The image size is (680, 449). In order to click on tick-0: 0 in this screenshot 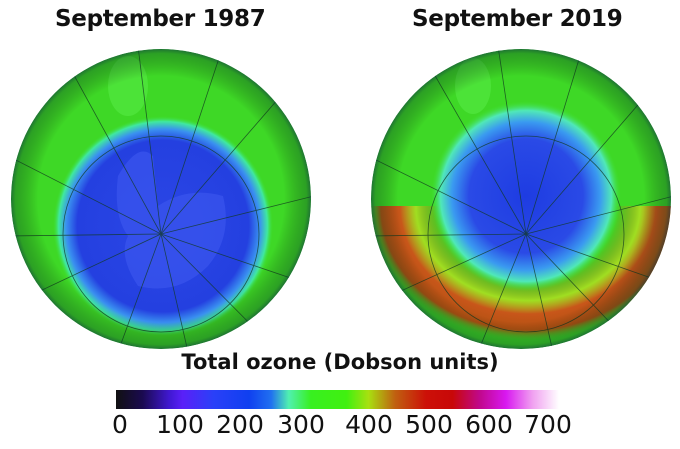, I will do `click(120, 424)`.